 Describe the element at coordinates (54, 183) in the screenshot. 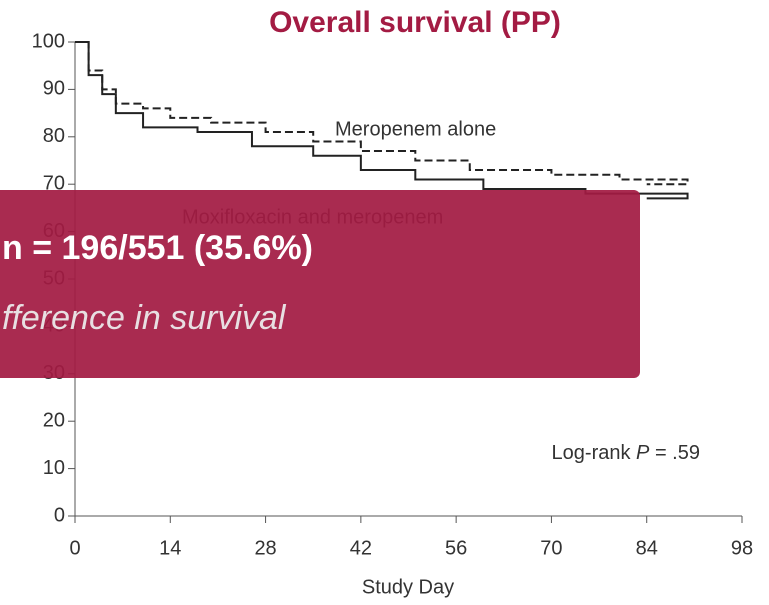

I see `y-tick-label: 70` at that location.